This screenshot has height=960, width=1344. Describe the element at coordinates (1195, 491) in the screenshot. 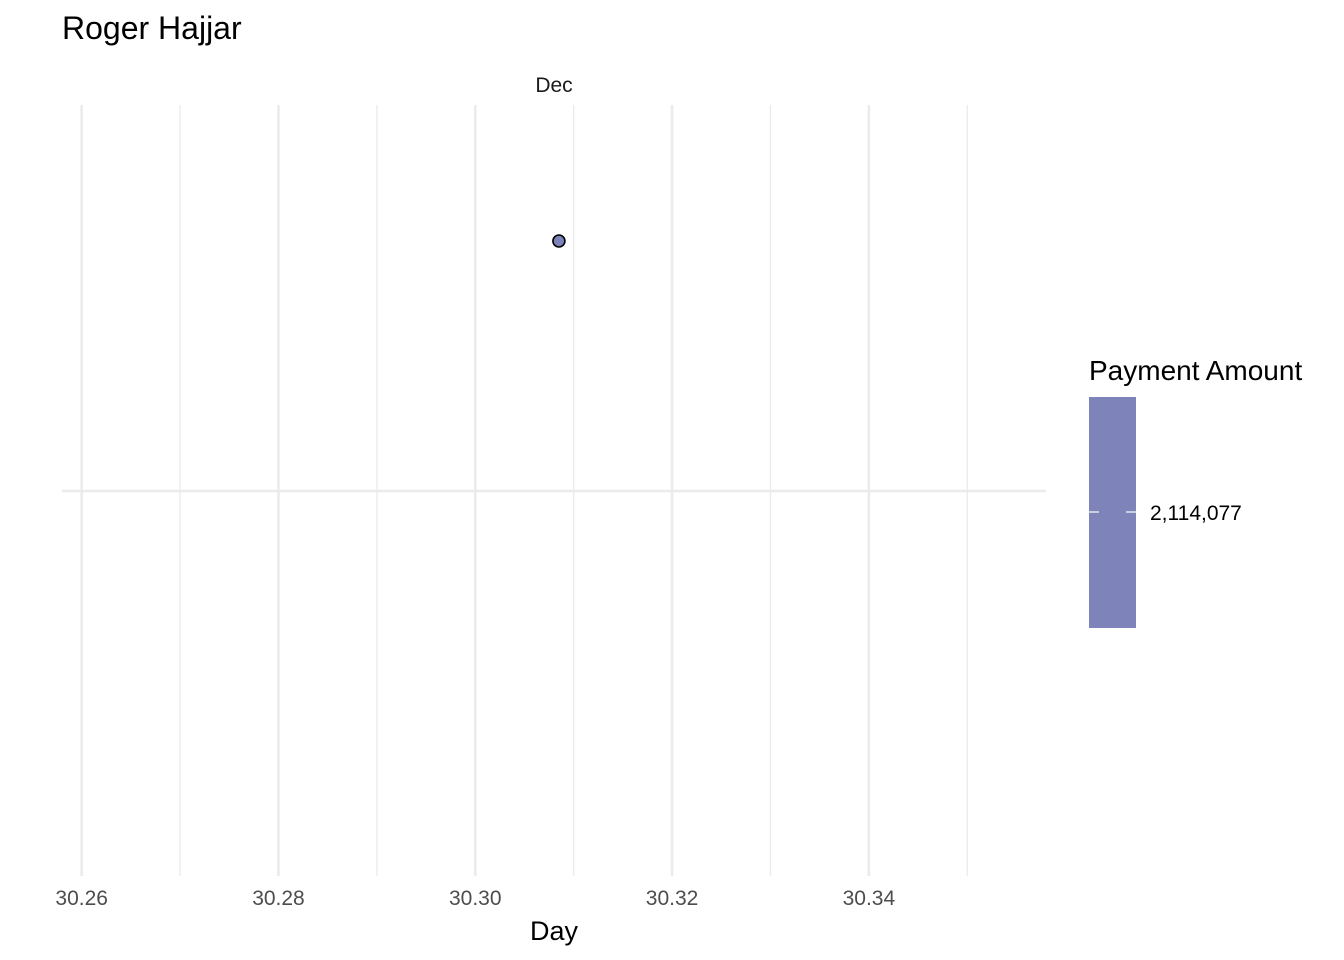

I see `legend: Payment Amount 2,114,077` at that location.